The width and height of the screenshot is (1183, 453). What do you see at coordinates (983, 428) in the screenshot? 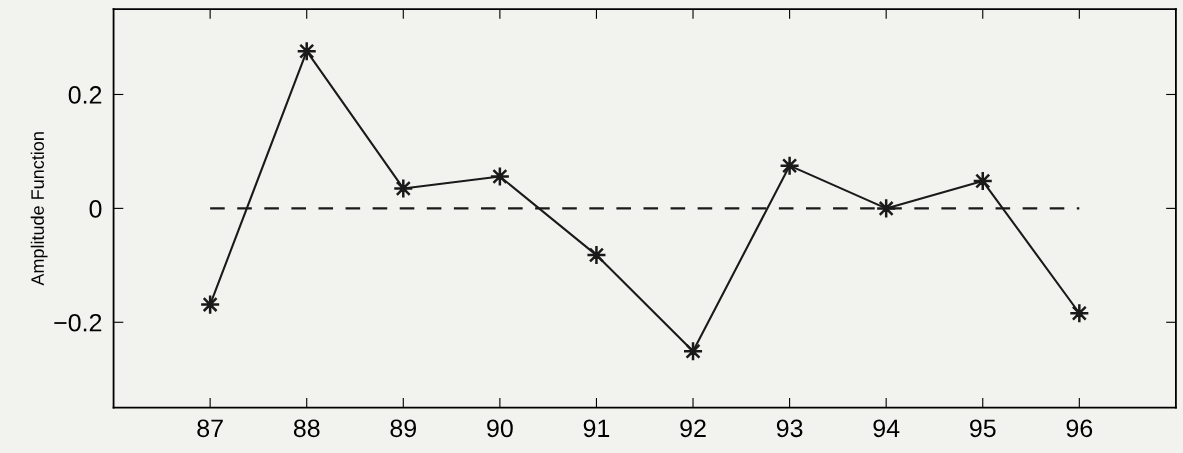
I see `x-tick-label: 95` at bounding box center [983, 428].